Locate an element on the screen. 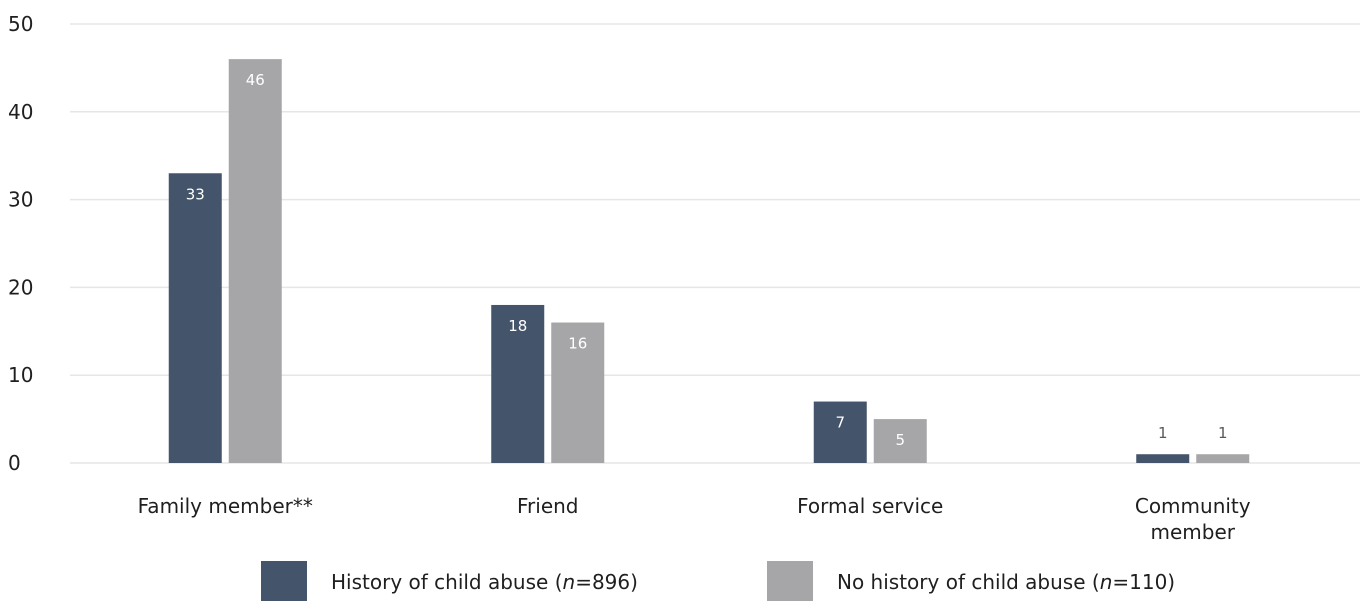 This screenshot has width=1369, height=601. data-label: 7 is located at coordinates (840, 423).